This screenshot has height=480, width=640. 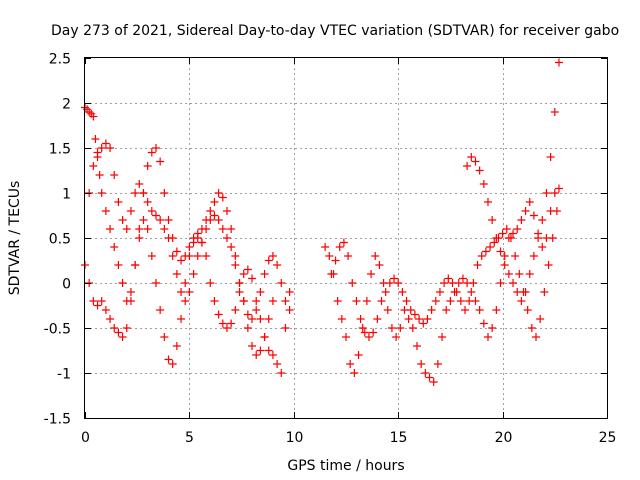 What do you see at coordinates (60, 60) in the screenshot?
I see `y-tick-label: 2.5` at bounding box center [60, 60].